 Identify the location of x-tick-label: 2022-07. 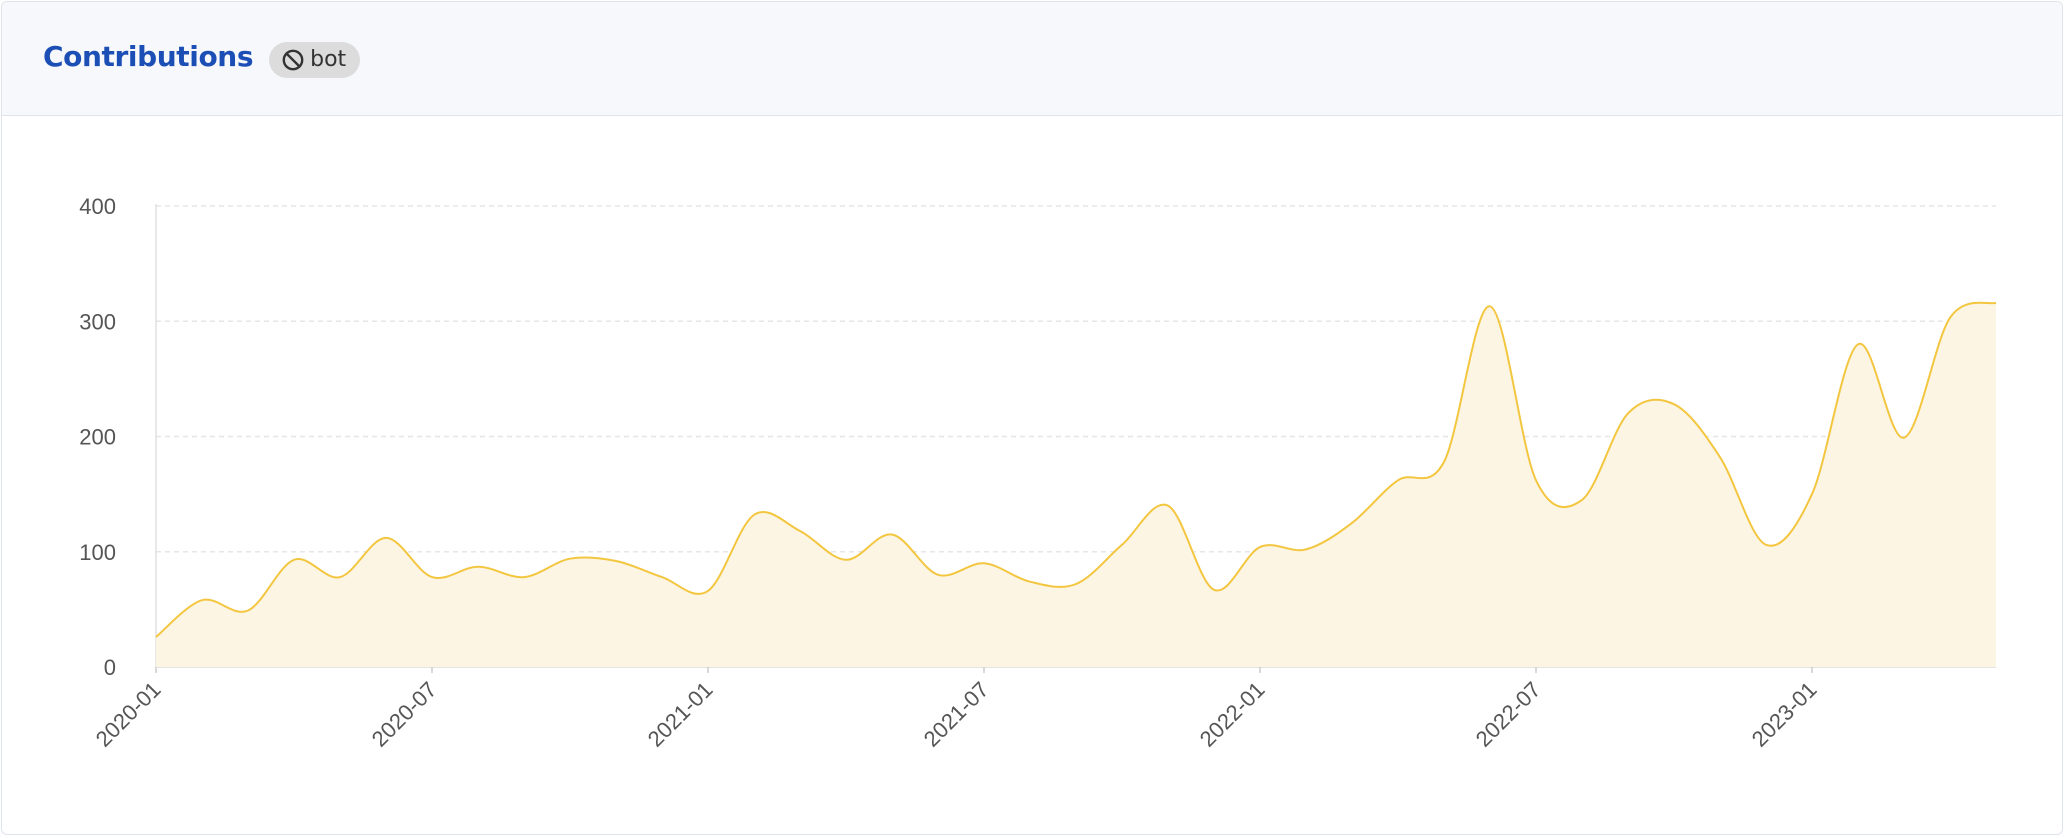
(1508, 714).